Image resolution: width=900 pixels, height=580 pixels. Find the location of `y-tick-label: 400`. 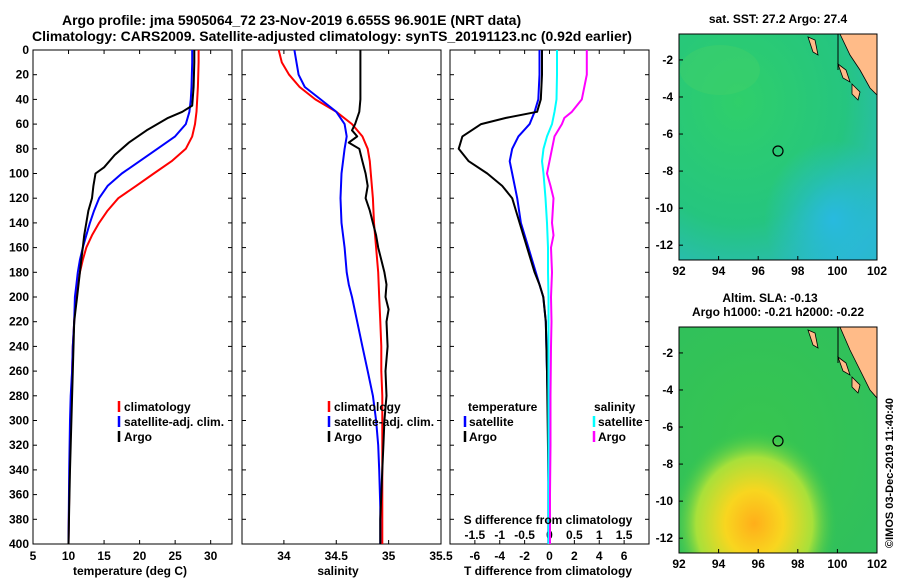

y-tick-label: 400 is located at coordinates (19, 544).